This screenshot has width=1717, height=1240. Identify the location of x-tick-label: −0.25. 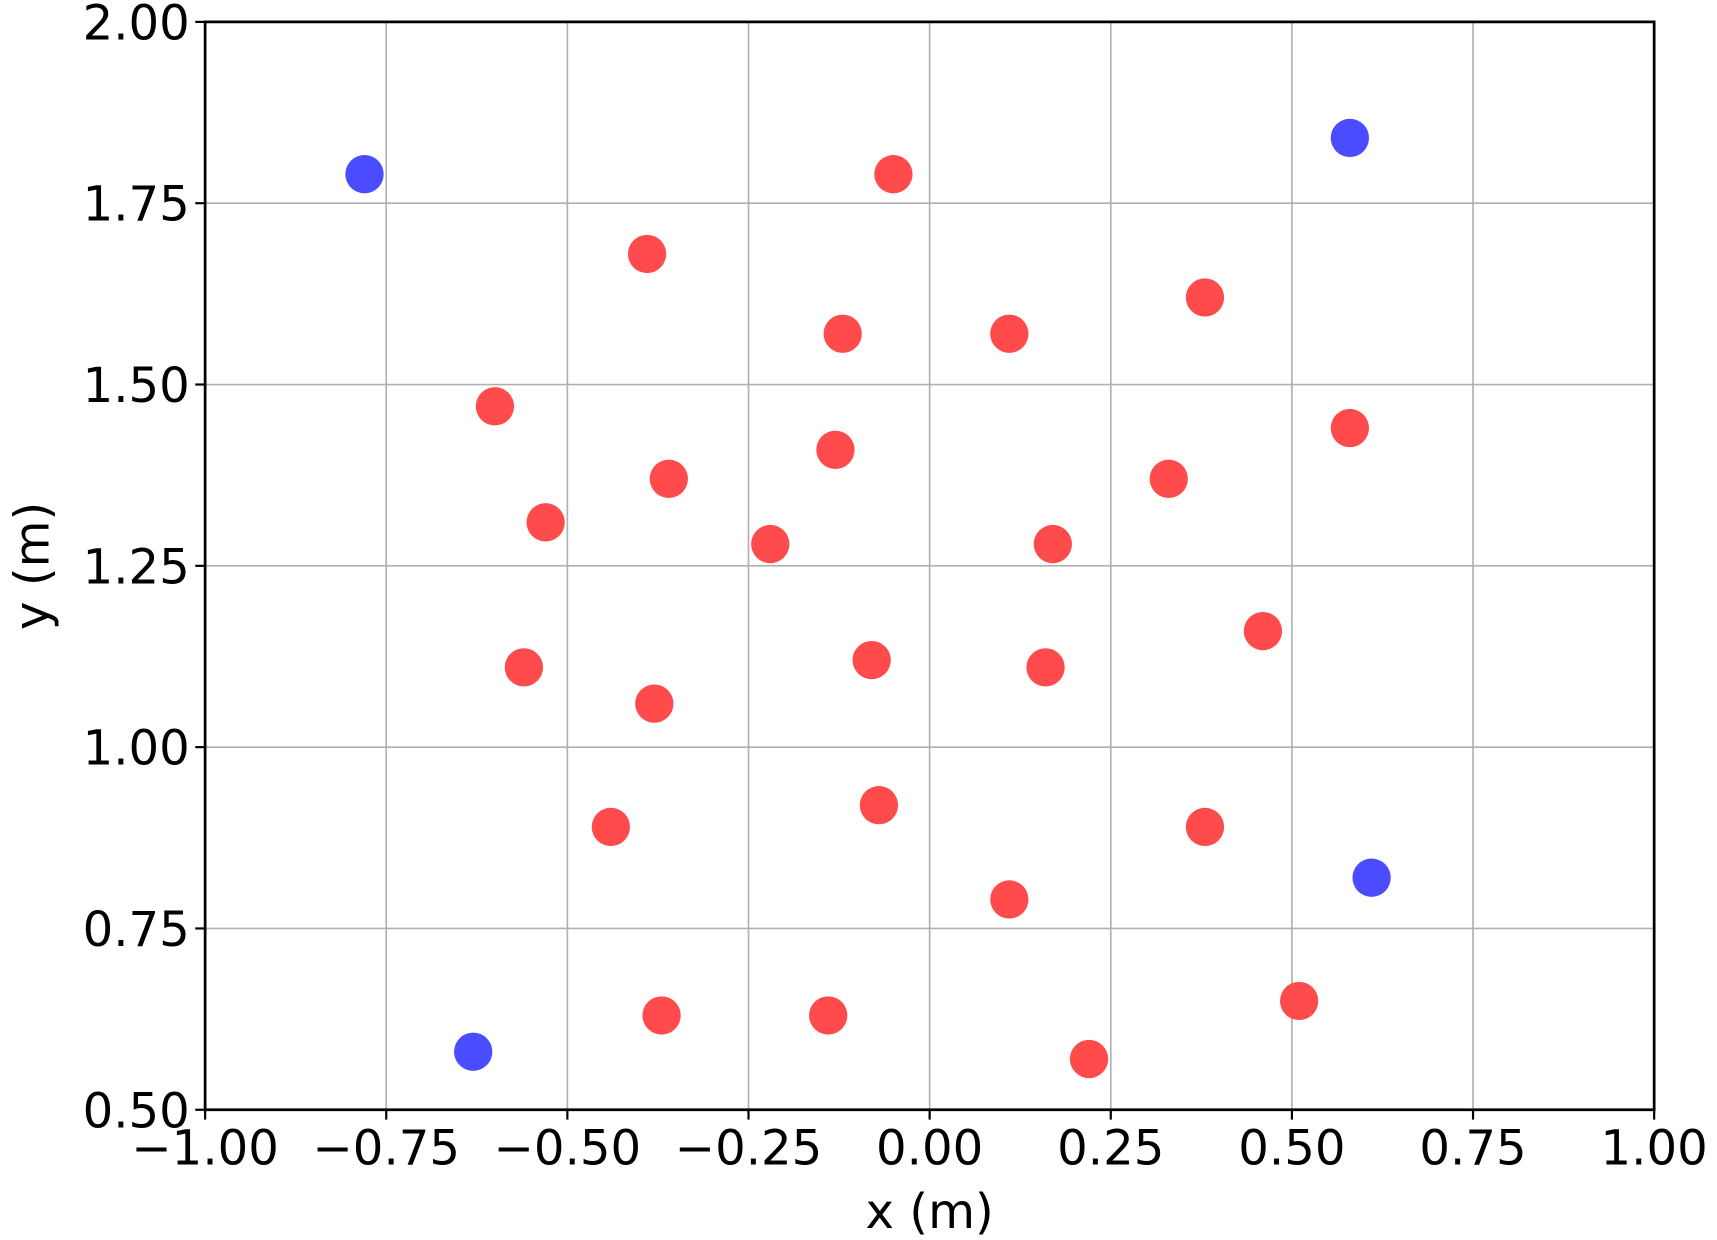
(749, 1148).